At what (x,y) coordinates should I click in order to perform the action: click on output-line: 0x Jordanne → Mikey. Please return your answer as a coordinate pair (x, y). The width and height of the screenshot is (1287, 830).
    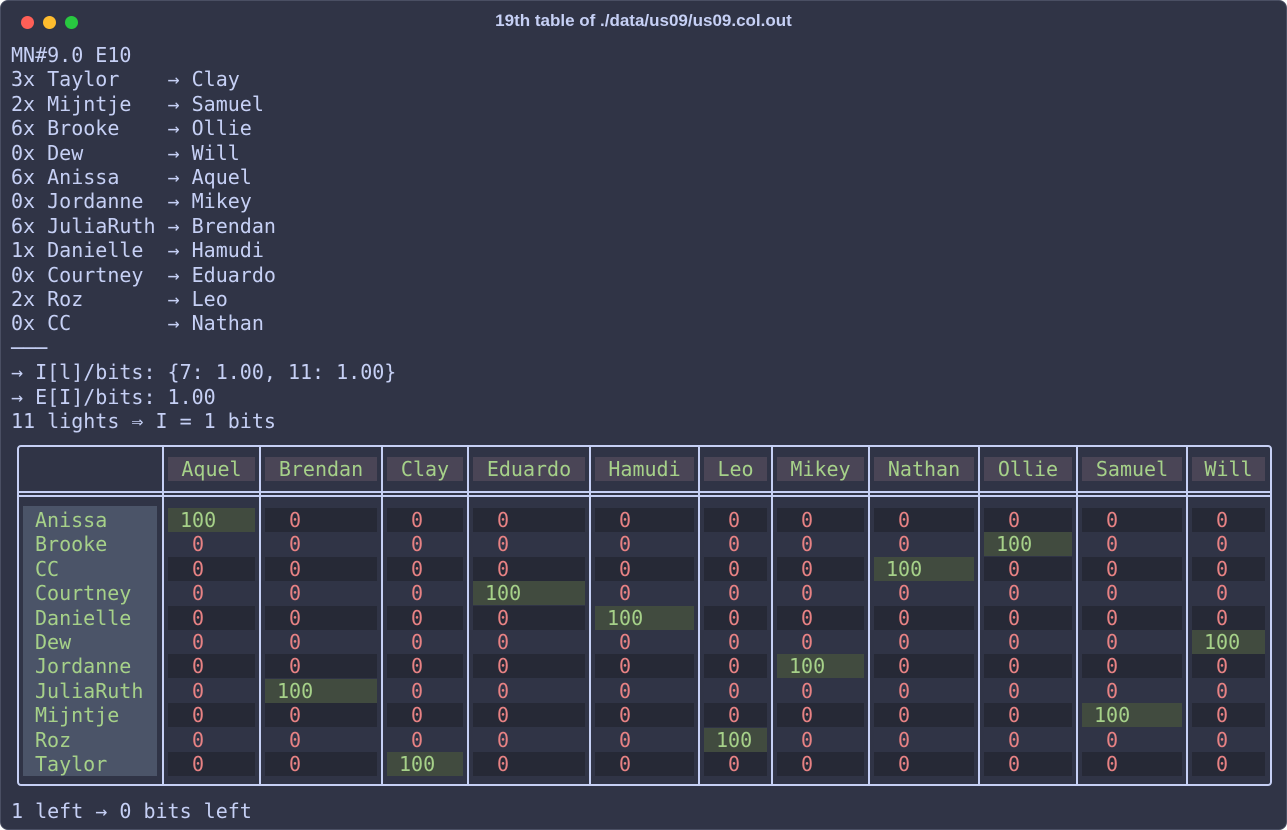
    Looking at the image, I should click on (131, 201).